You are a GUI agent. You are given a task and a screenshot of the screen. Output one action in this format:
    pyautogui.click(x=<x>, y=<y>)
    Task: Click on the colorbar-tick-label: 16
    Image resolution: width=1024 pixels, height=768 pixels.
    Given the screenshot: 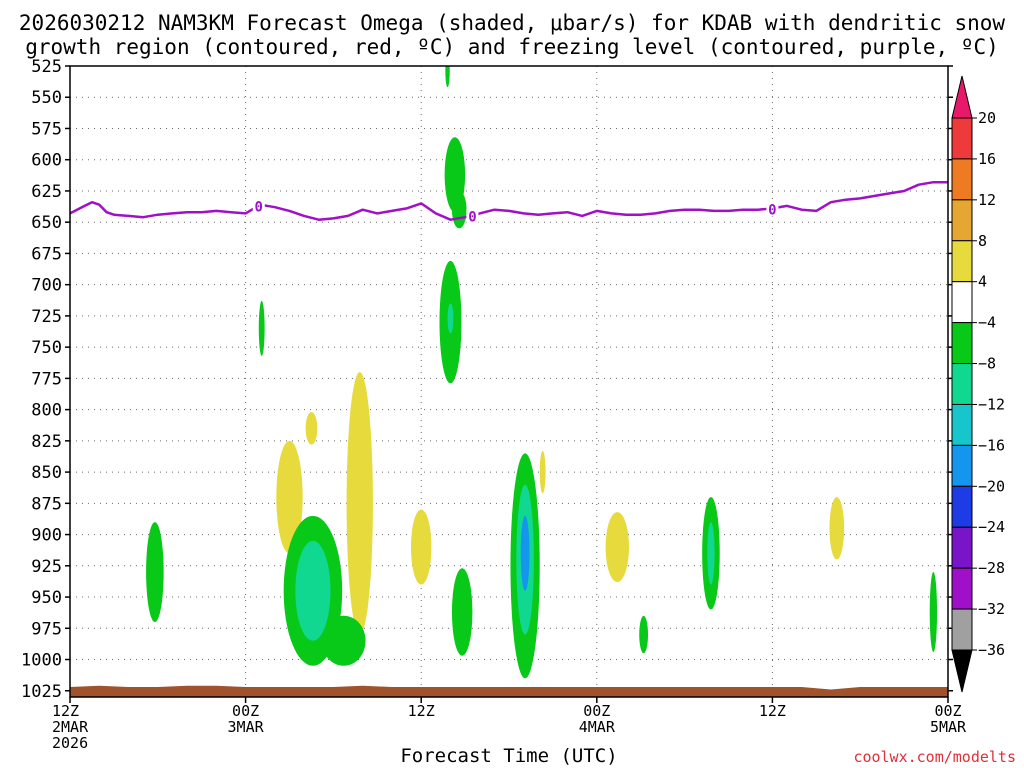 What is the action you would take?
    pyautogui.click(x=987, y=159)
    